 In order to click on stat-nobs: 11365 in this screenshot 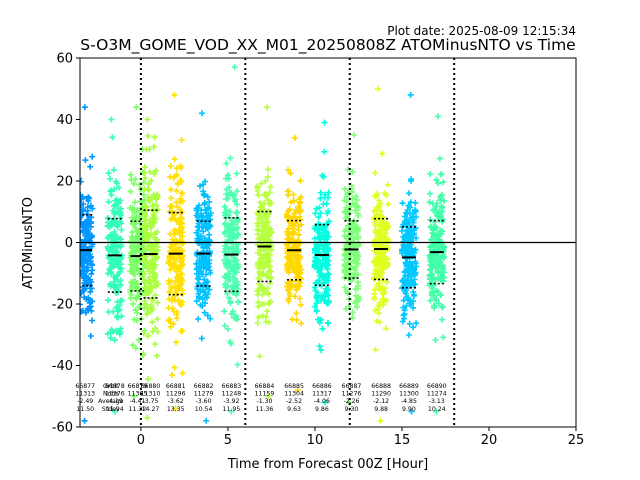, I will do `click(138, 394)`.